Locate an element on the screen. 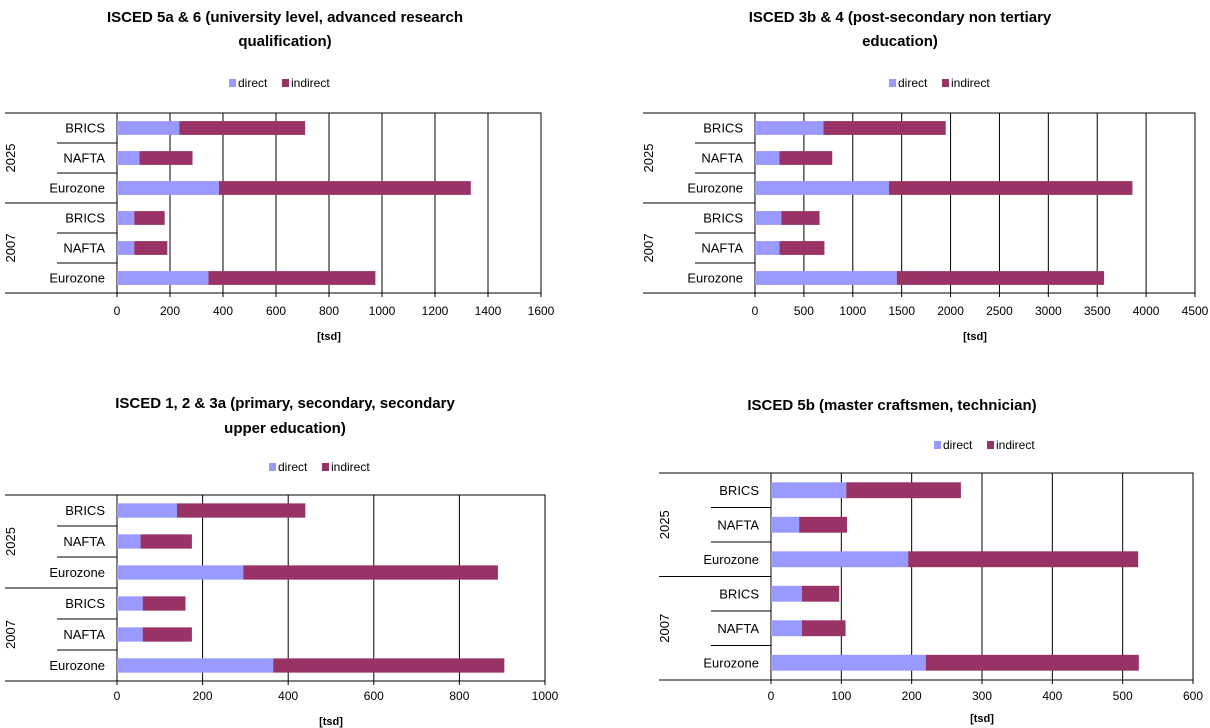 The width and height of the screenshot is (1210, 728). x-tick-label: 100 is located at coordinates (841, 696).